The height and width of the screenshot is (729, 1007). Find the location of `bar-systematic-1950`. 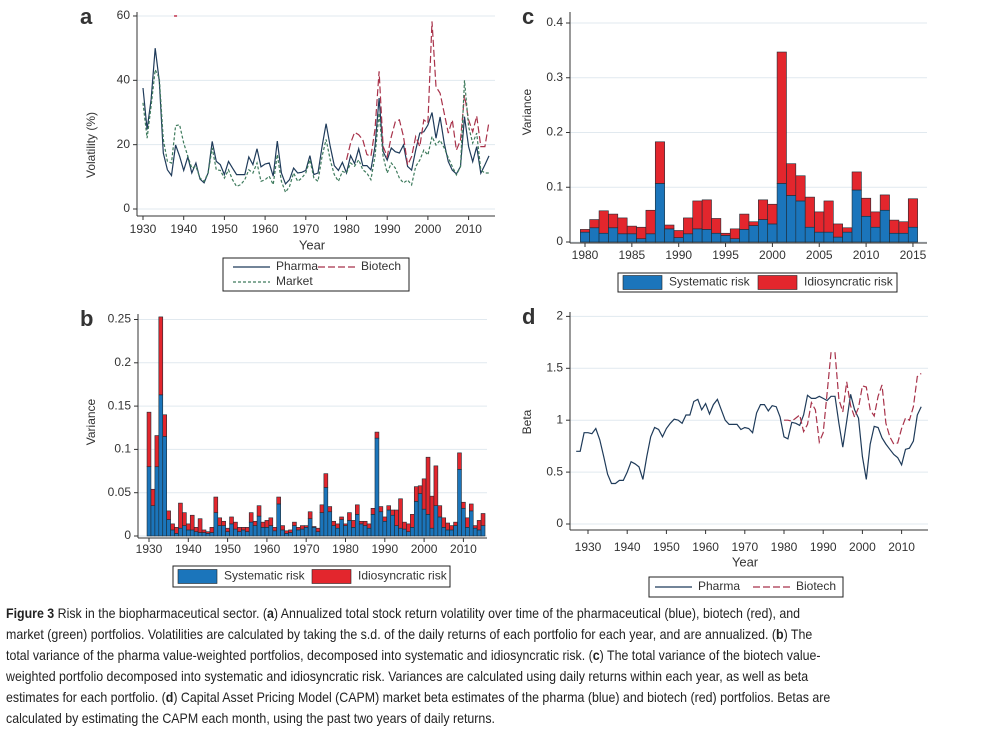

bar-systematic-1950 is located at coordinates (227, 534).